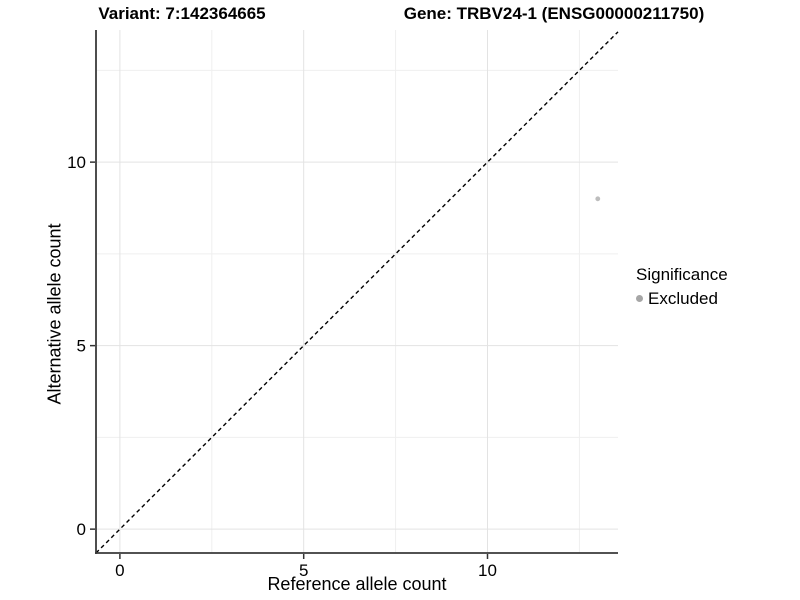  What do you see at coordinates (182, 13) in the screenshot?
I see `variant-title: Variant: 7:142364665` at bounding box center [182, 13].